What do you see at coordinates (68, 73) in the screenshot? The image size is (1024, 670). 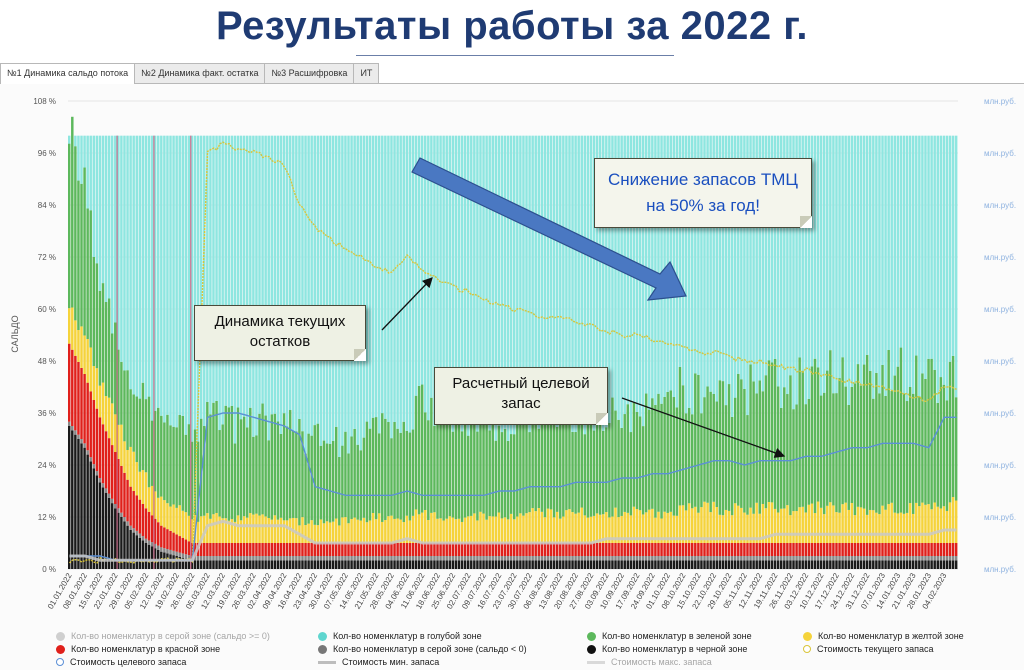 I see `tab-saldo-flow: №1 Динамика сальдо потока` at bounding box center [68, 73].